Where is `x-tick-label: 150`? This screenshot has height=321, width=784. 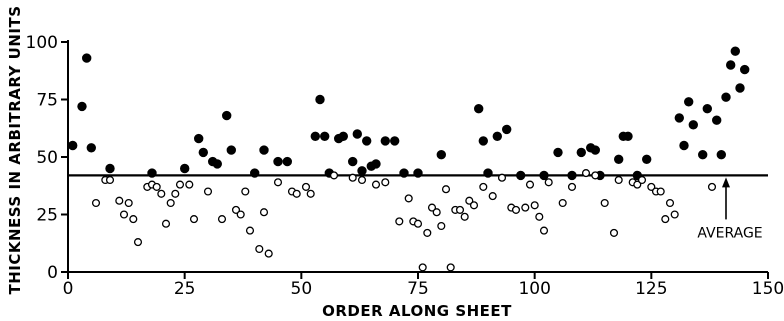
x-tick-label: 150 is located at coordinates (768, 289).